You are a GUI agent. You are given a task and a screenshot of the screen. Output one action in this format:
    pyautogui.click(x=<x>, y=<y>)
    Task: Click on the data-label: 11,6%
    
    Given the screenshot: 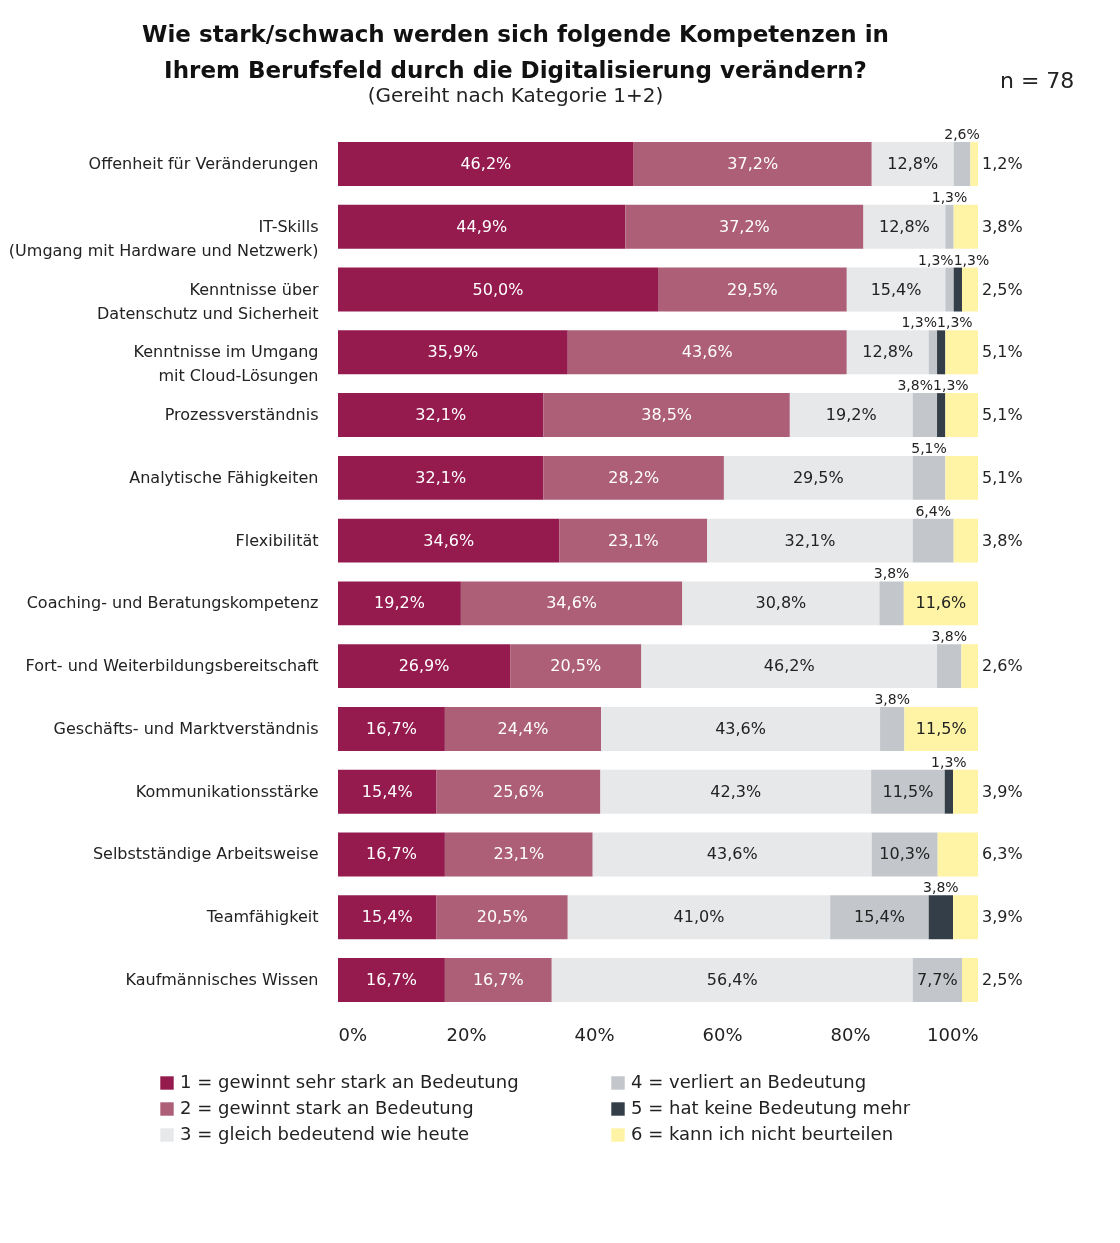 What is the action you would take?
    pyautogui.click(x=941, y=603)
    